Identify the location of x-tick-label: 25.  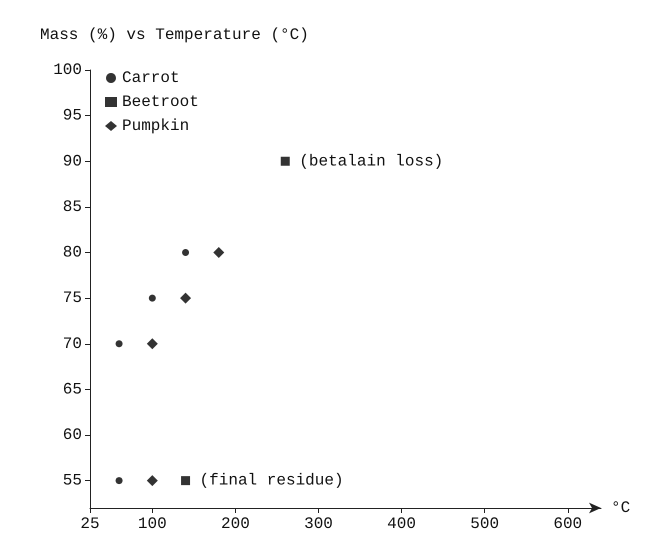
(90, 524).